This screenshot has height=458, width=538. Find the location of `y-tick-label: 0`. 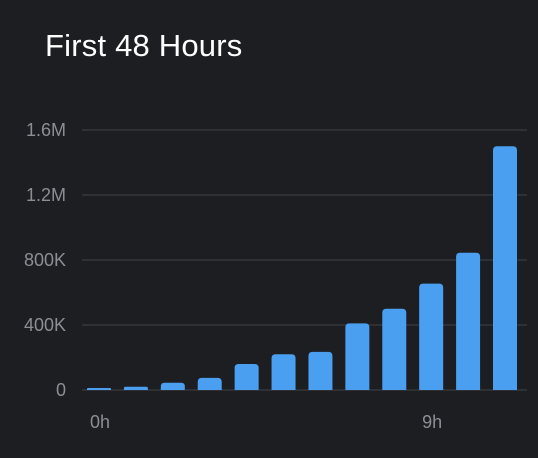

y-tick-label: 0 is located at coordinates (61, 390).